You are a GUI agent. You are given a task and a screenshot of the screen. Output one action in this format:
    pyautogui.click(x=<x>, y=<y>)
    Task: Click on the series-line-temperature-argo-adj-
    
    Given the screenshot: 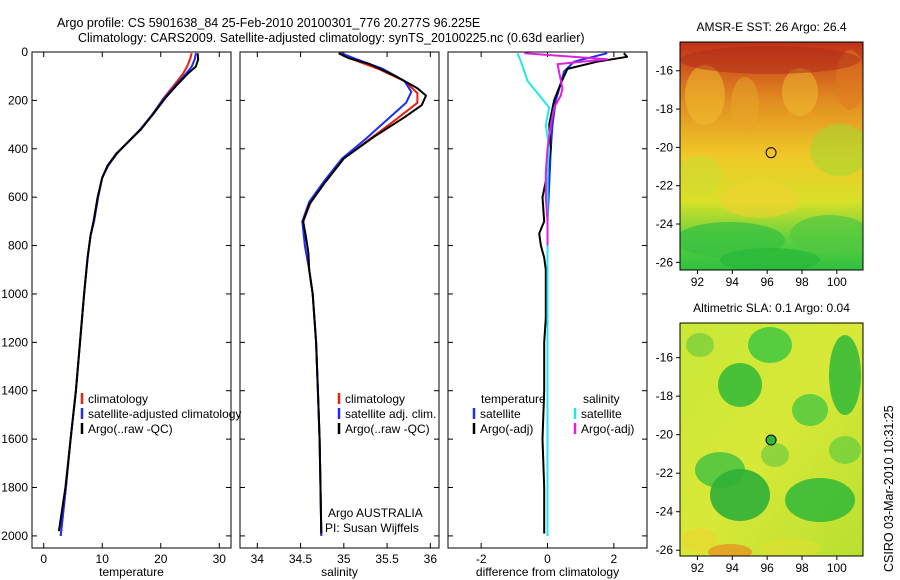 What is the action you would take?
    pyautogui.click(x=583, y=293)
    